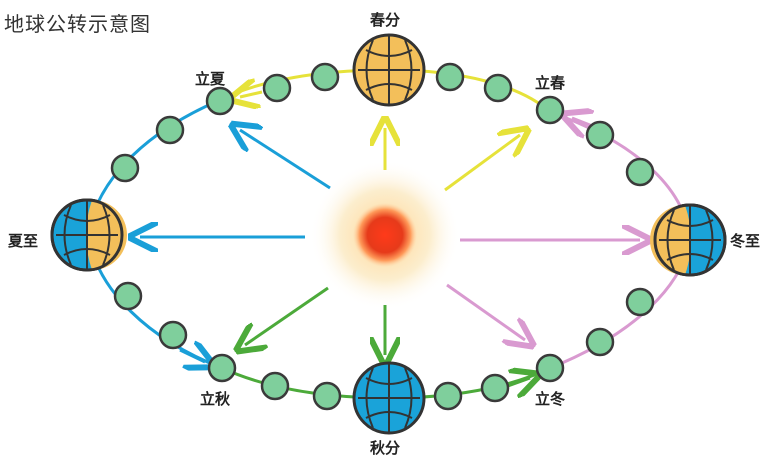  What do you see at coordinates (550, 399) in the screenshot?
I see `label-start-winter: 立冬` at bounding box center [550, 399].